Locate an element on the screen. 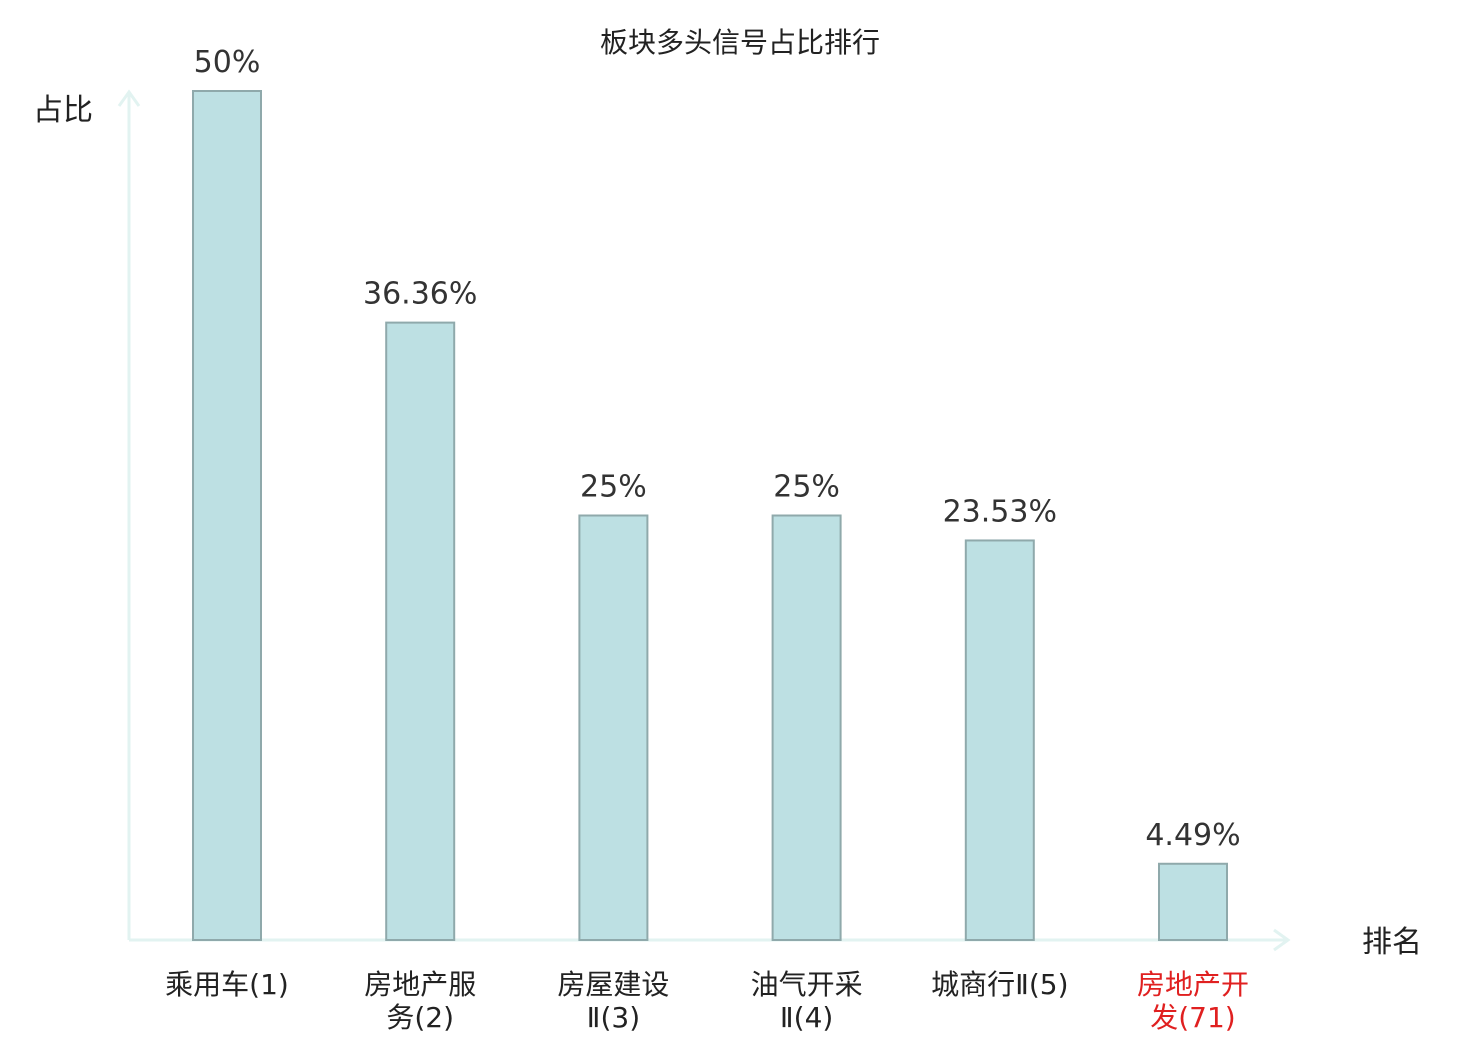 Image resolution: width=1480 pixels, height=1040 pixels. chart-title: 板块多头信号占比排行 is located at coordinates (740, 42).